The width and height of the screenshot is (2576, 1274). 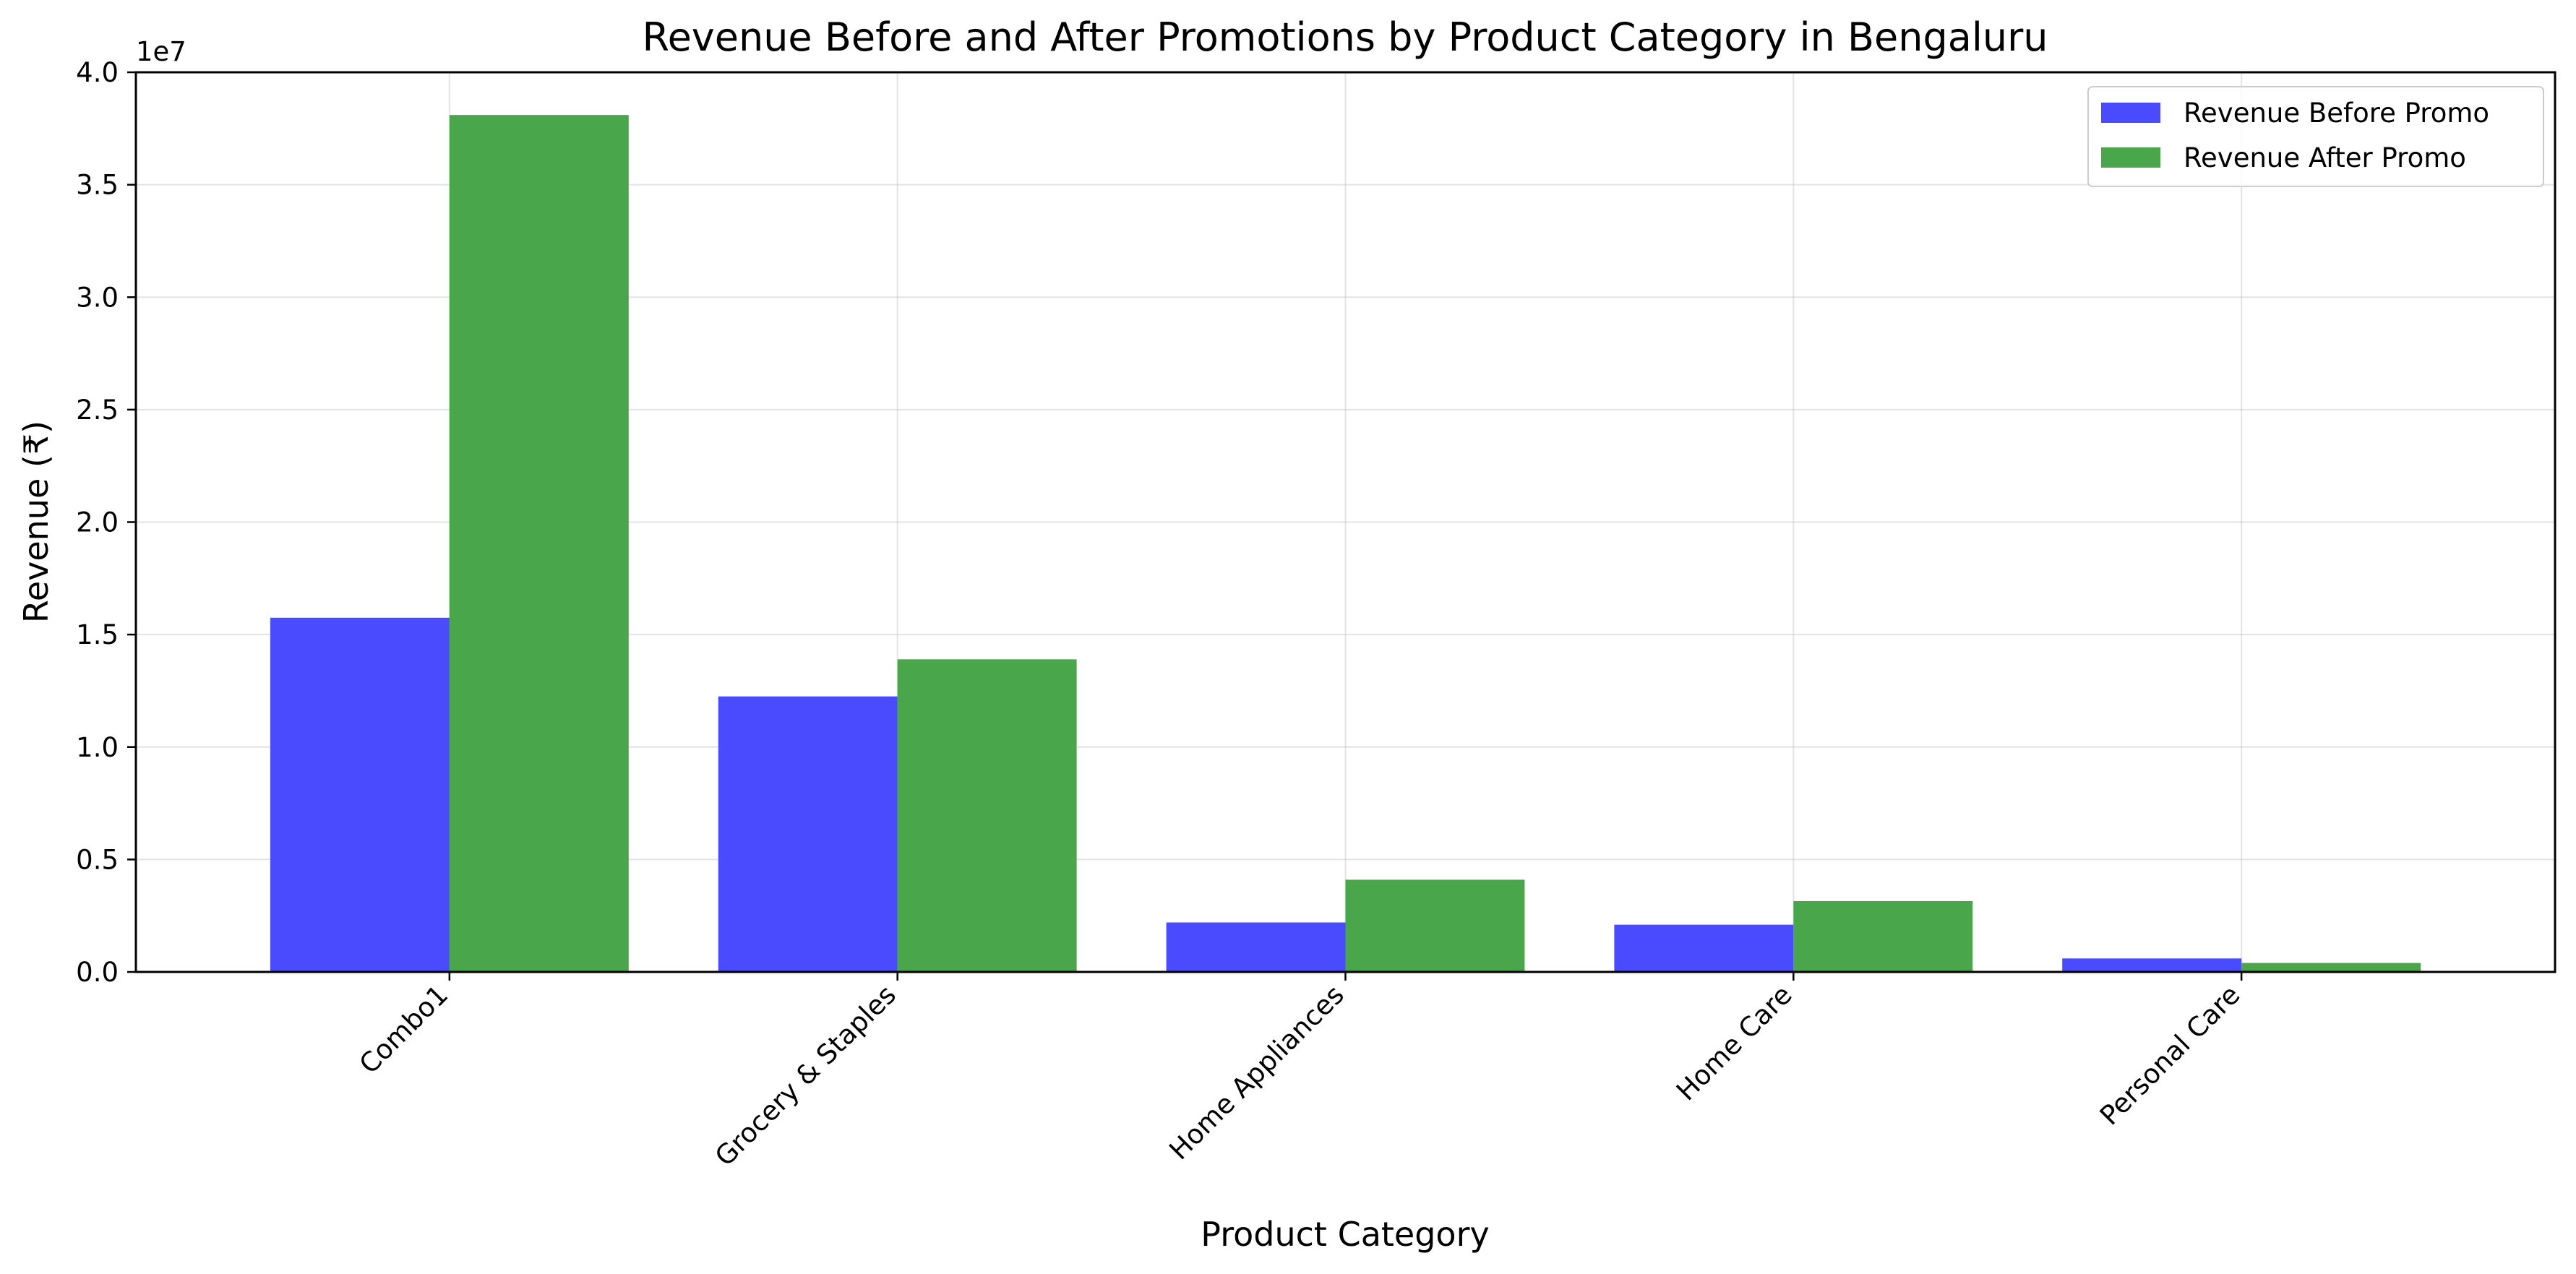 I want to click on y-axis-label: Revenue (₹), so click(x=37, y=522).